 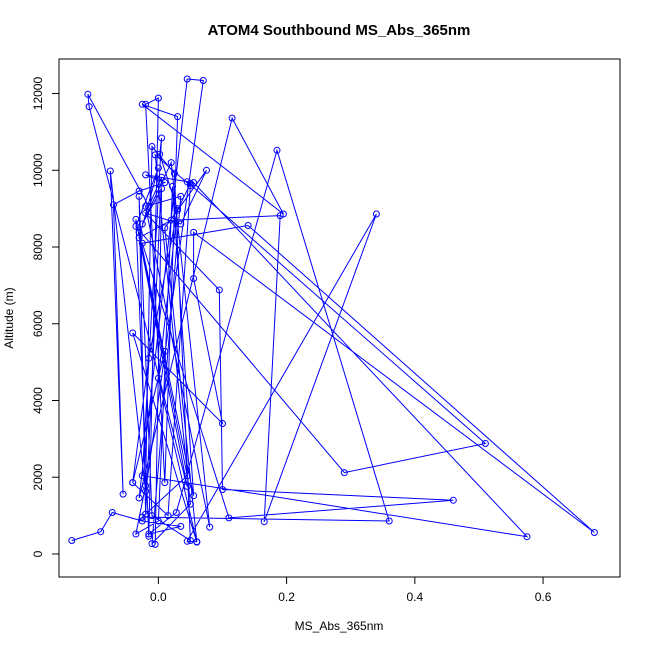 What do you see at coordinates (543, 597) in the screenshot?
I see `x-tick-label: 0.6` at bounding box center [543, 597].